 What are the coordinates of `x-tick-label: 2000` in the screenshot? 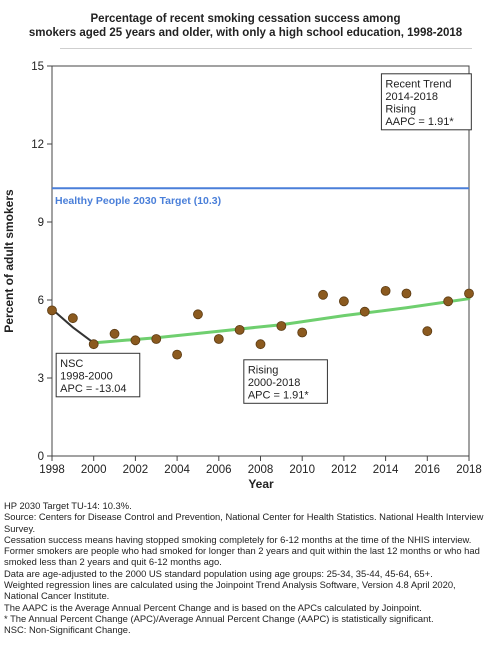 It's located at (94, 470).